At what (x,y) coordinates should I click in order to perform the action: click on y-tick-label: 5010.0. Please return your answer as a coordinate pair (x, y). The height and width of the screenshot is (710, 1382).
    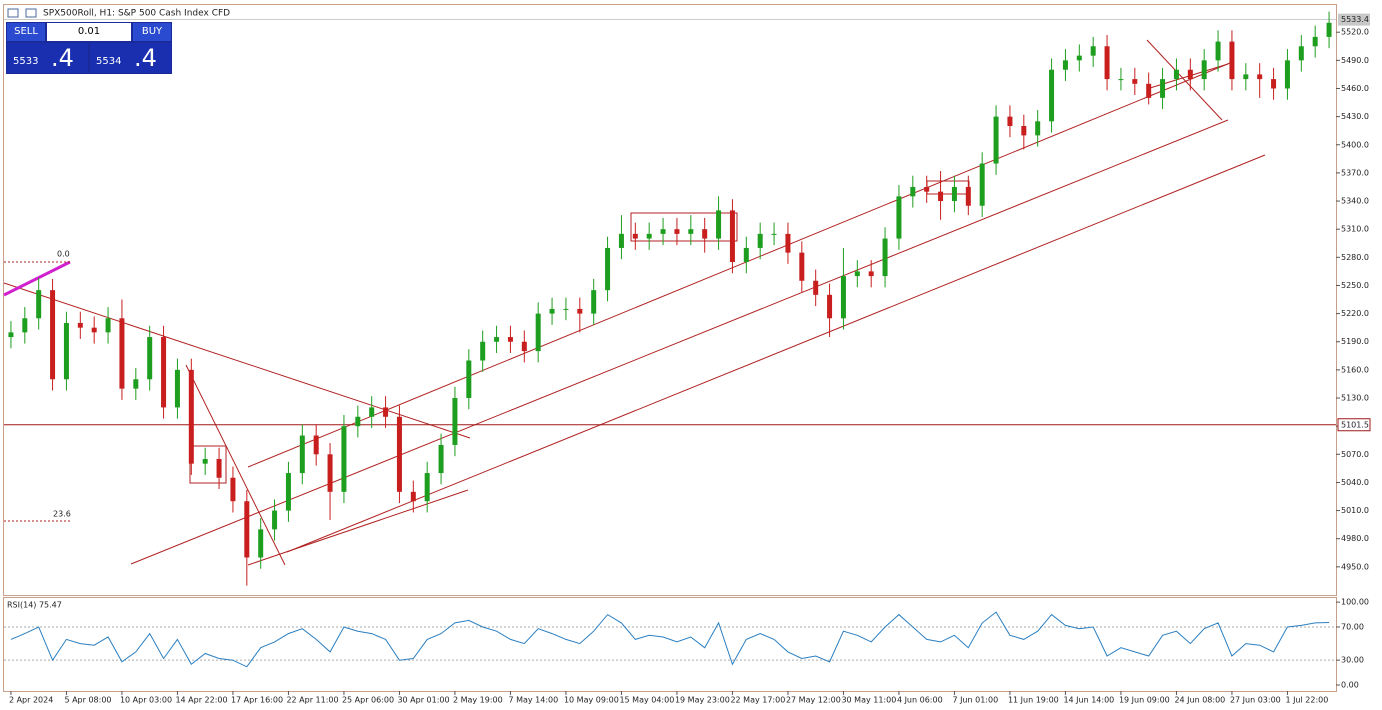
    Looking at the image, I should click on (1355, 510).